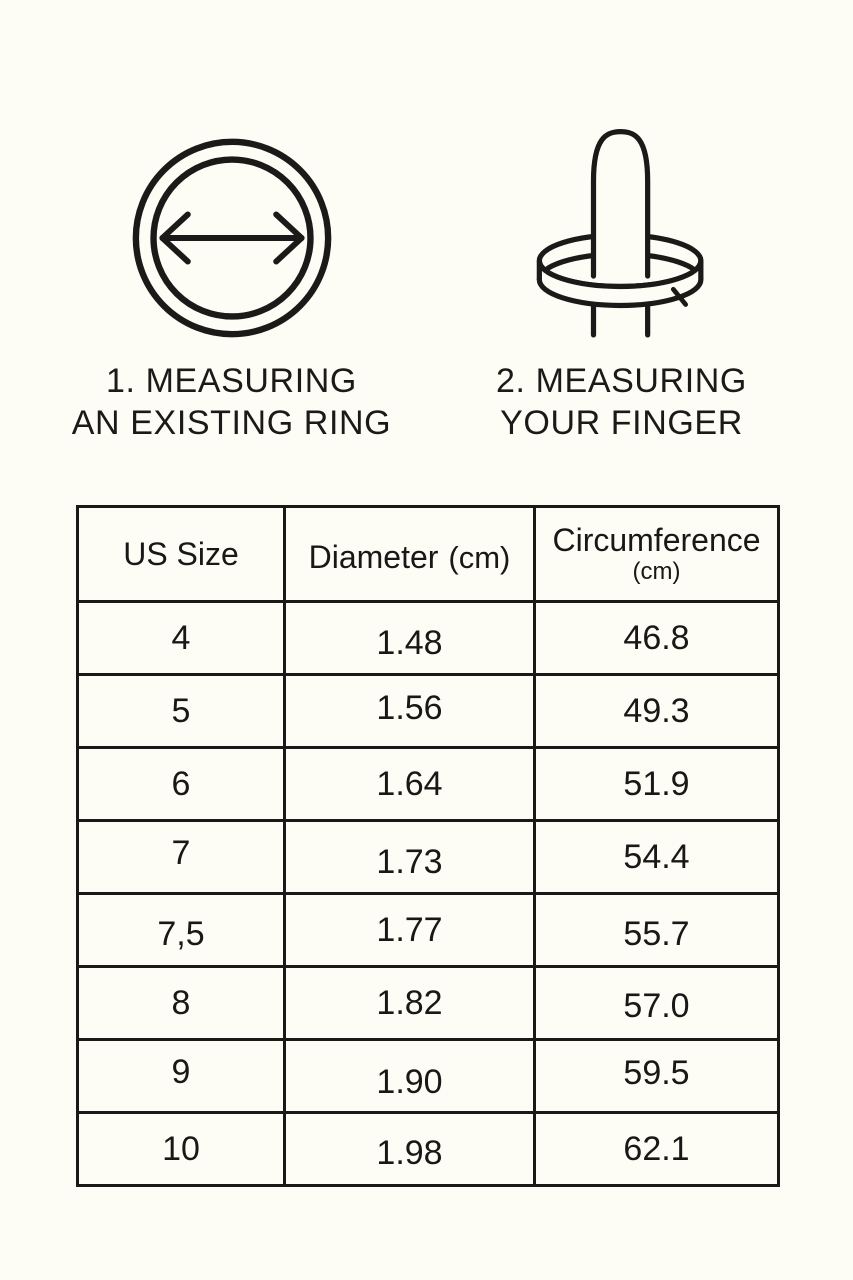  I want to click on size-table-header: US Size Diameter (cm) Circumference (cm), so click(428, 554).